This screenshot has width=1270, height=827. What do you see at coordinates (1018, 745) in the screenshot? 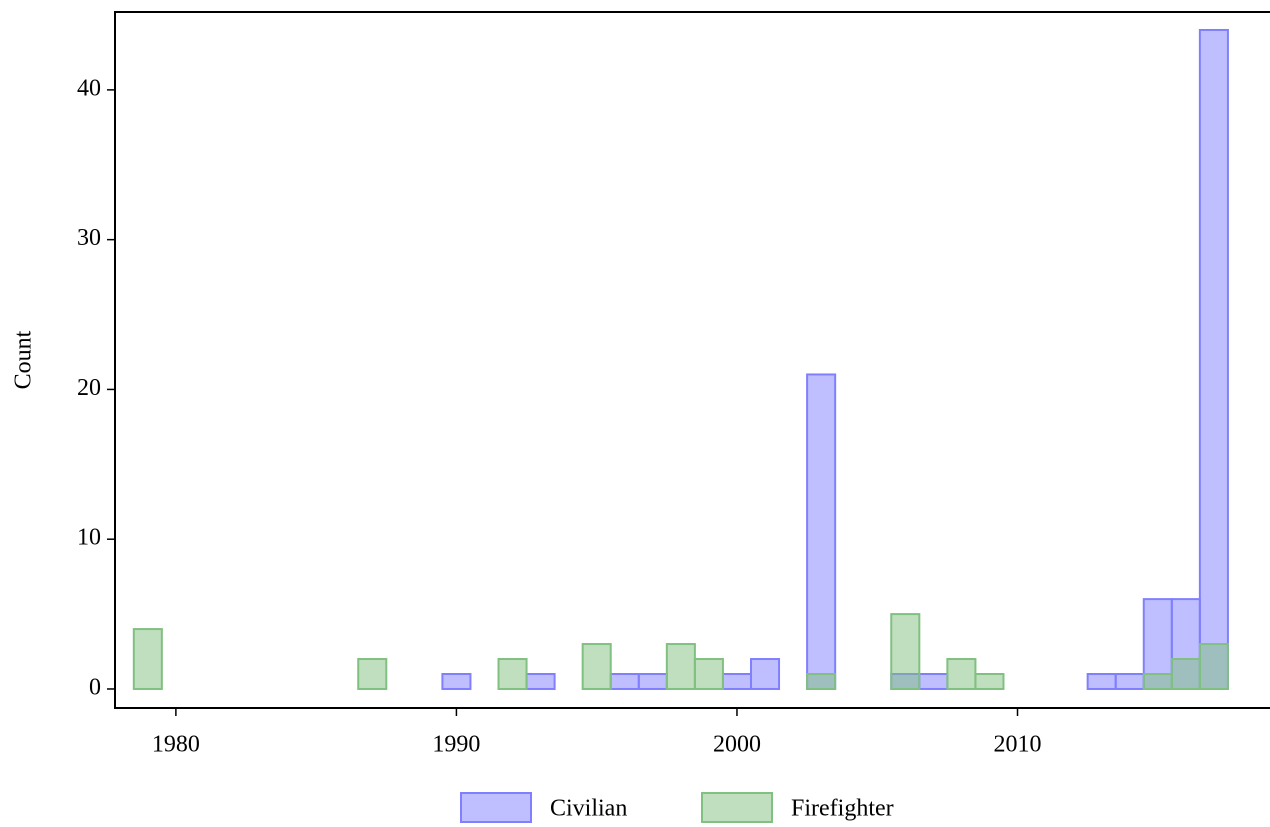
I see `x-tick-label: 2010` at bounding box center [1018, 745].